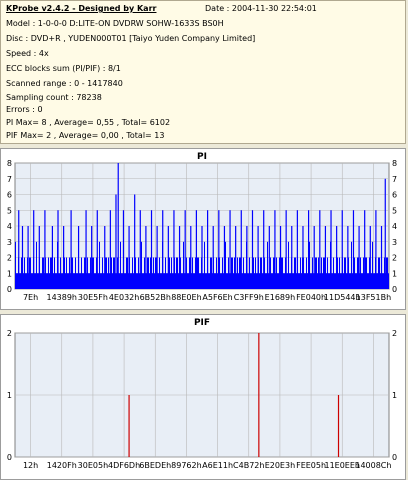 The width and height of the screenshot is (408, 480). Describe the element at coordinates (9, 163) in the screenshot. I see `y-tick-label-left: 8` at that location.